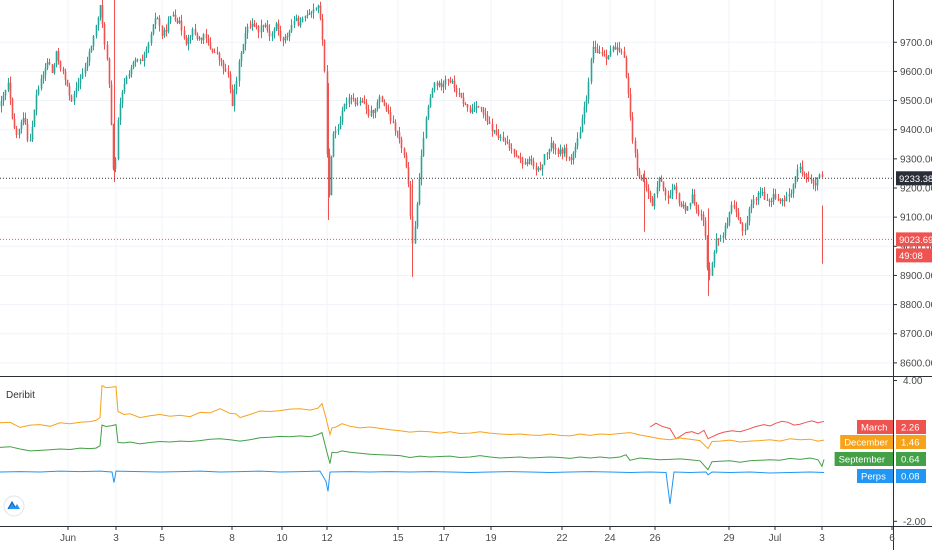 The image size is (932, 555). What do you see at coordinates (232, 538) in the screenshot?
I see `time-tick-label: 8` at bounding box center [232, 538].